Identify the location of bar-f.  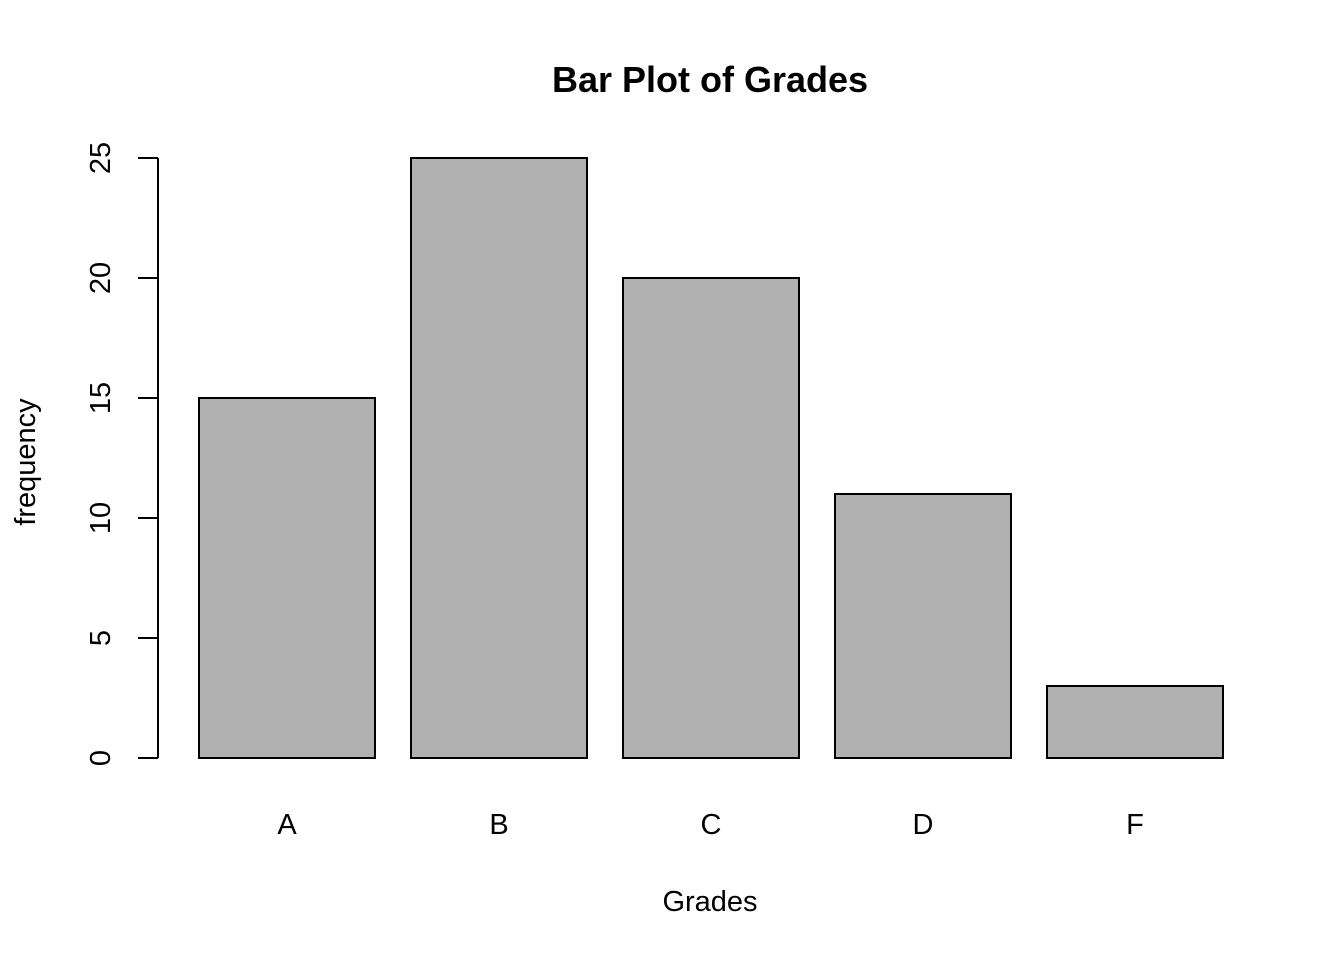
(1135, 722).